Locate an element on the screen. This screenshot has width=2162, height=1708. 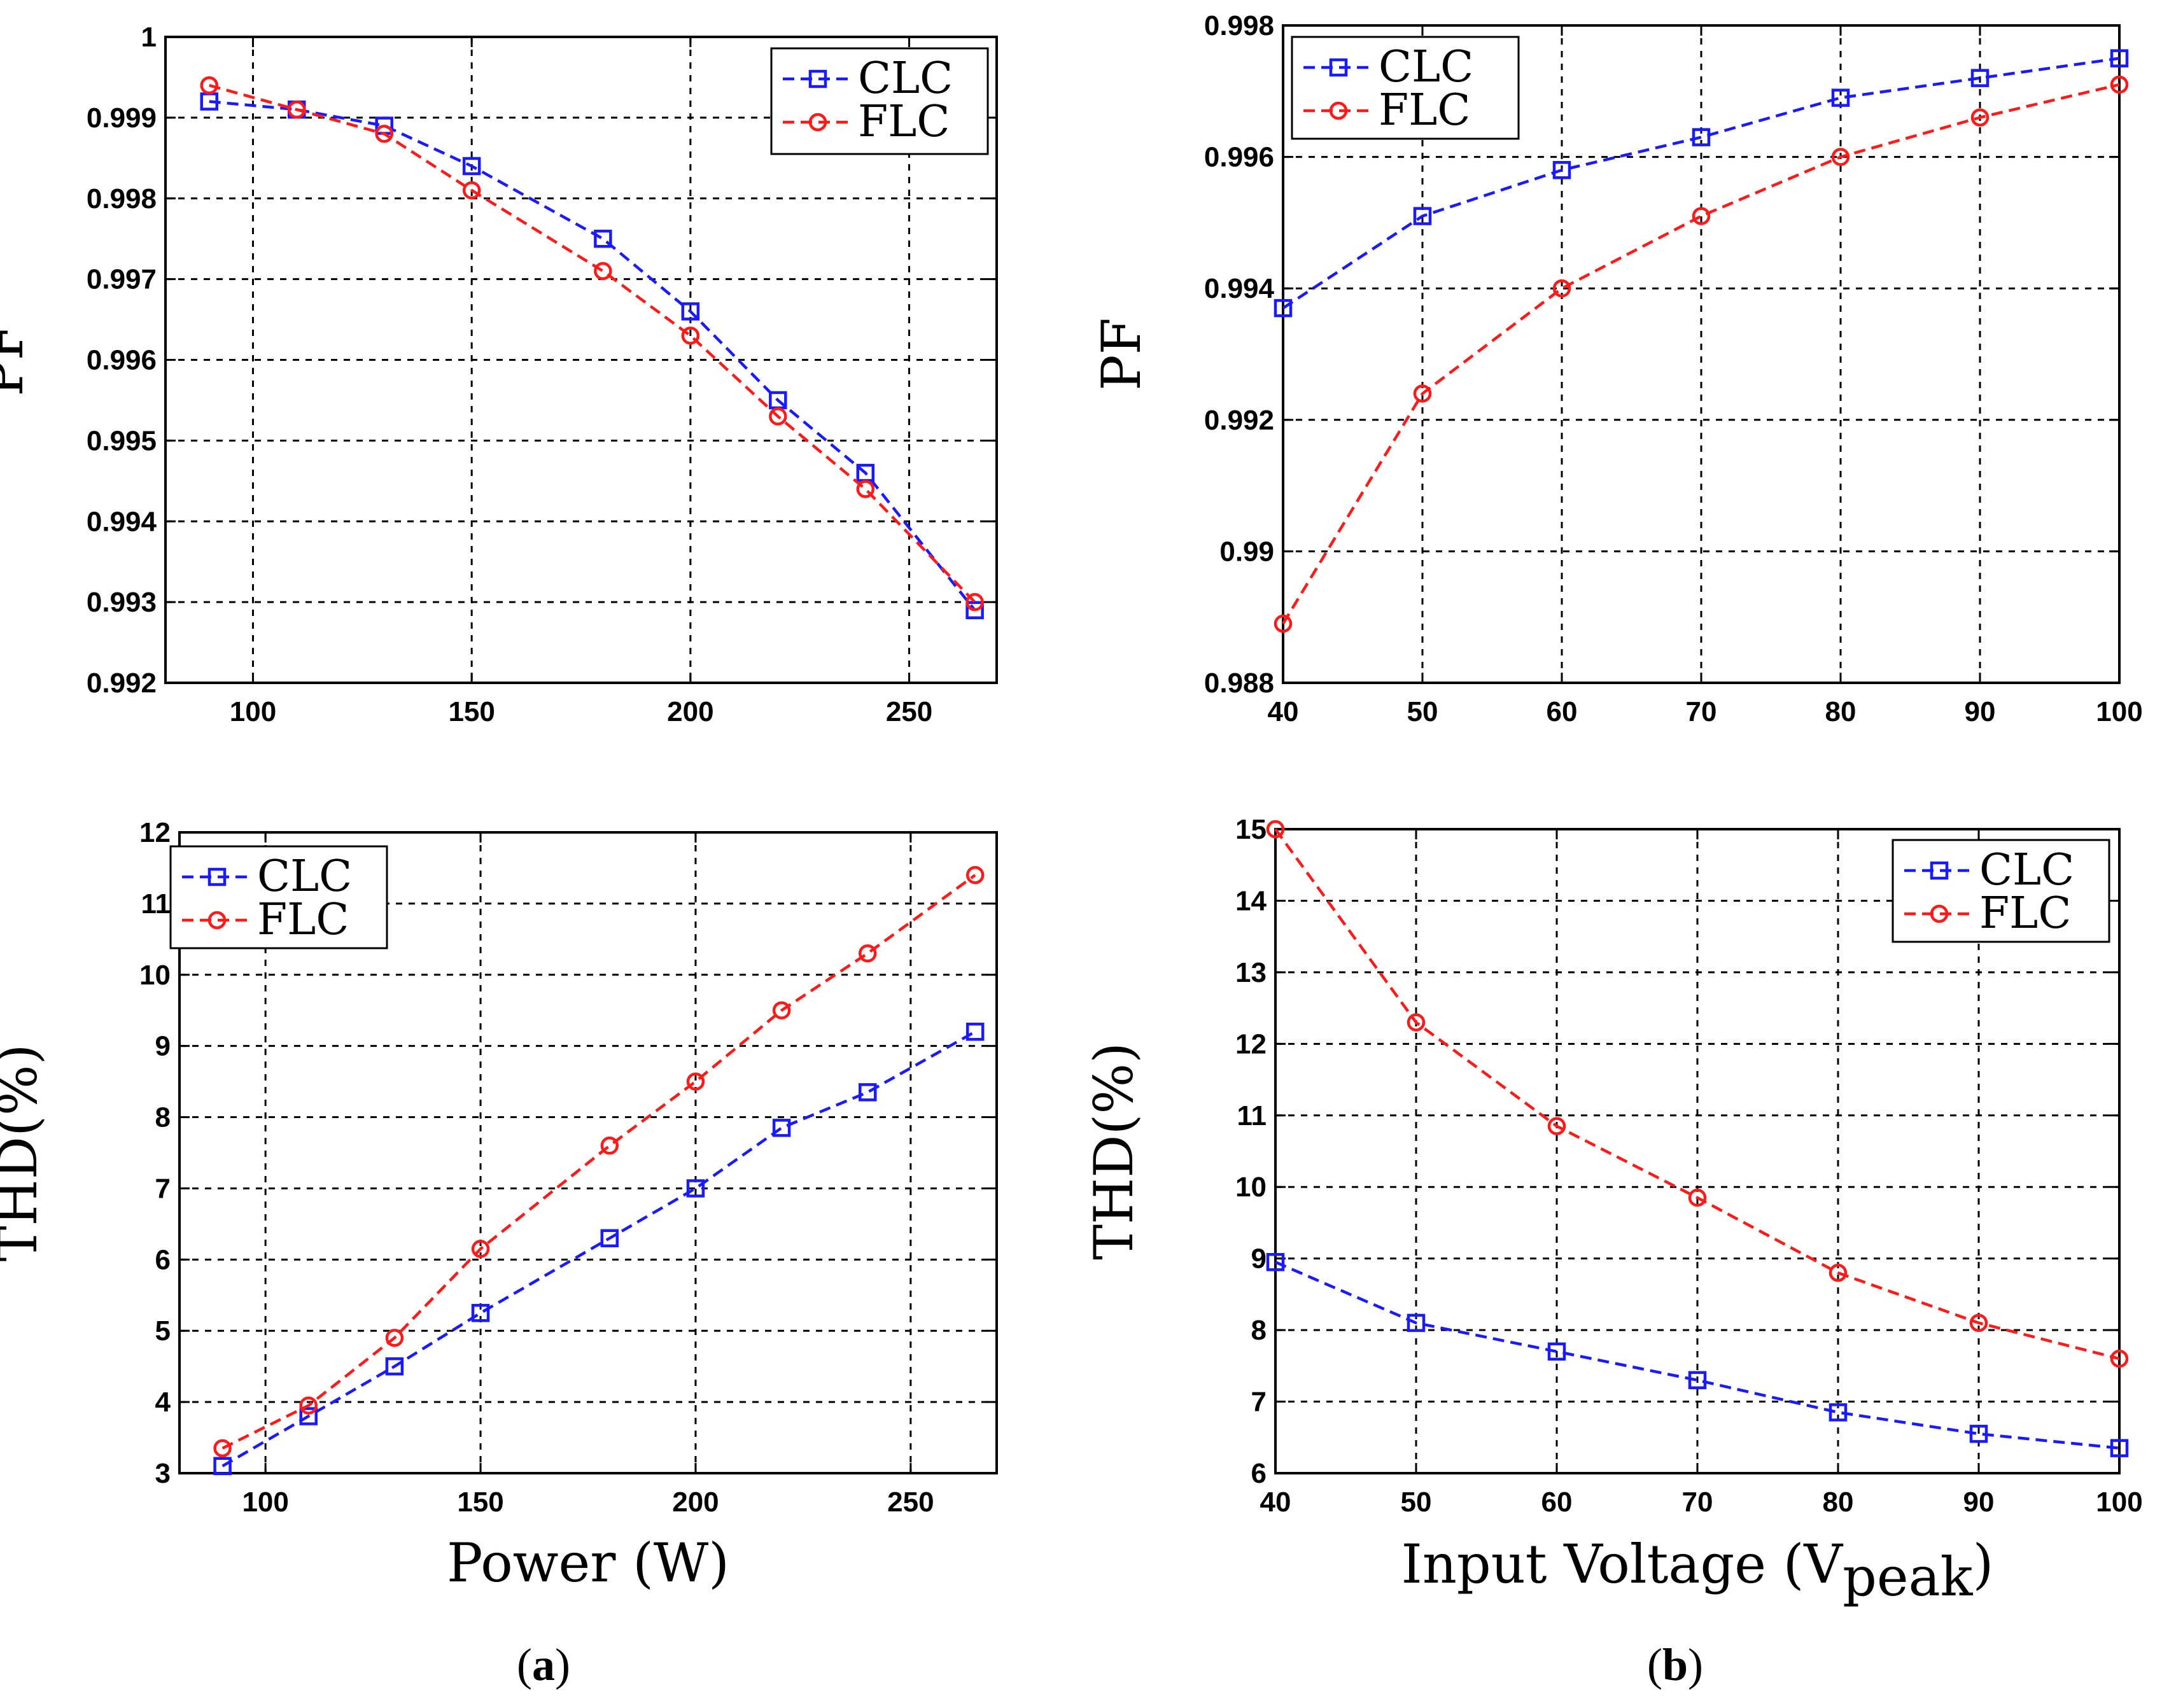
panel-label-letter: a is located at coordinates (543, 1664).